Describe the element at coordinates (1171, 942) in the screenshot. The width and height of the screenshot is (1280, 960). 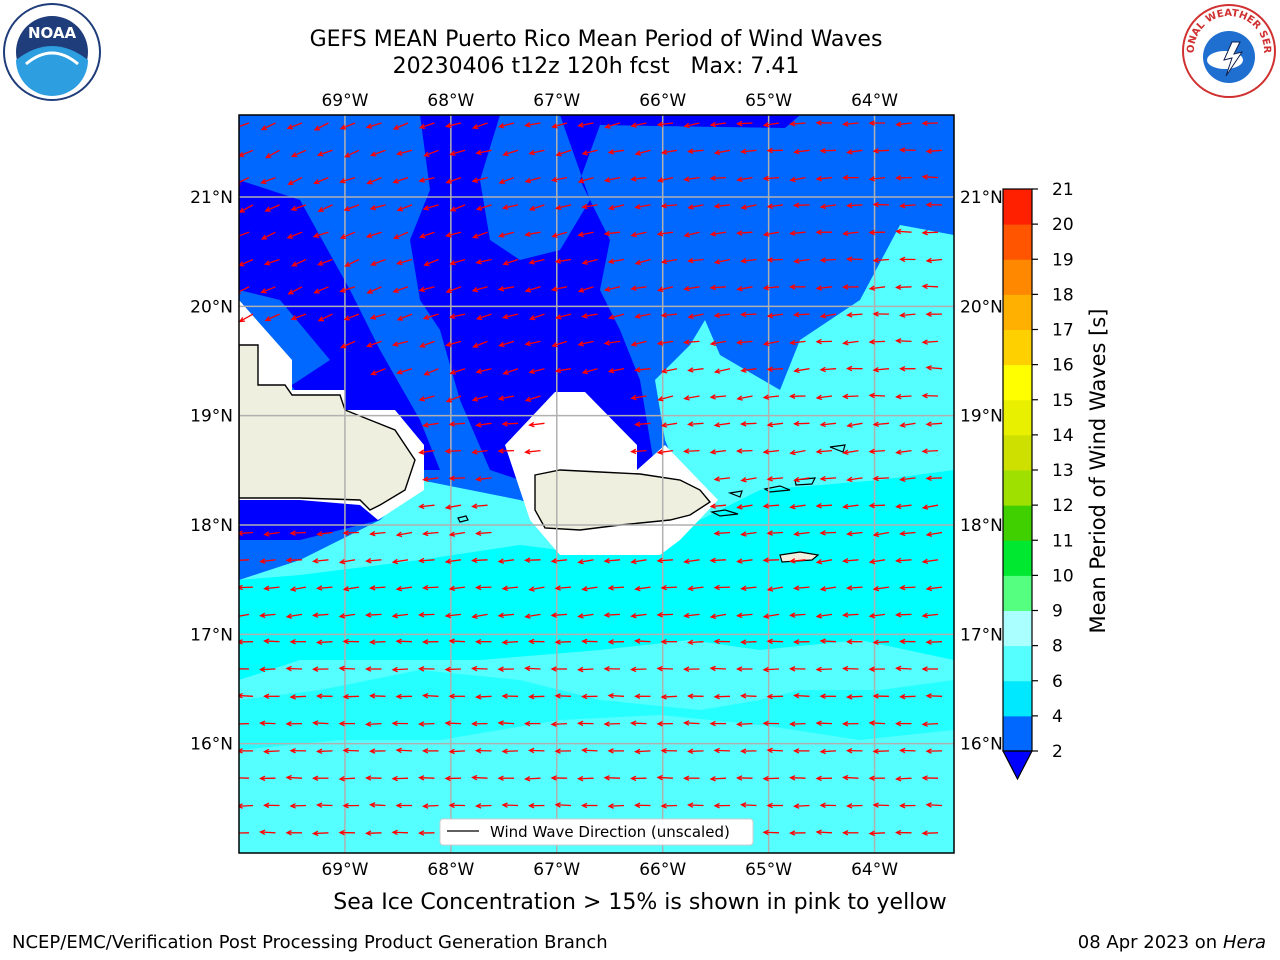
I see `run-date: 08 Apr 2023 on Hera` at that location.